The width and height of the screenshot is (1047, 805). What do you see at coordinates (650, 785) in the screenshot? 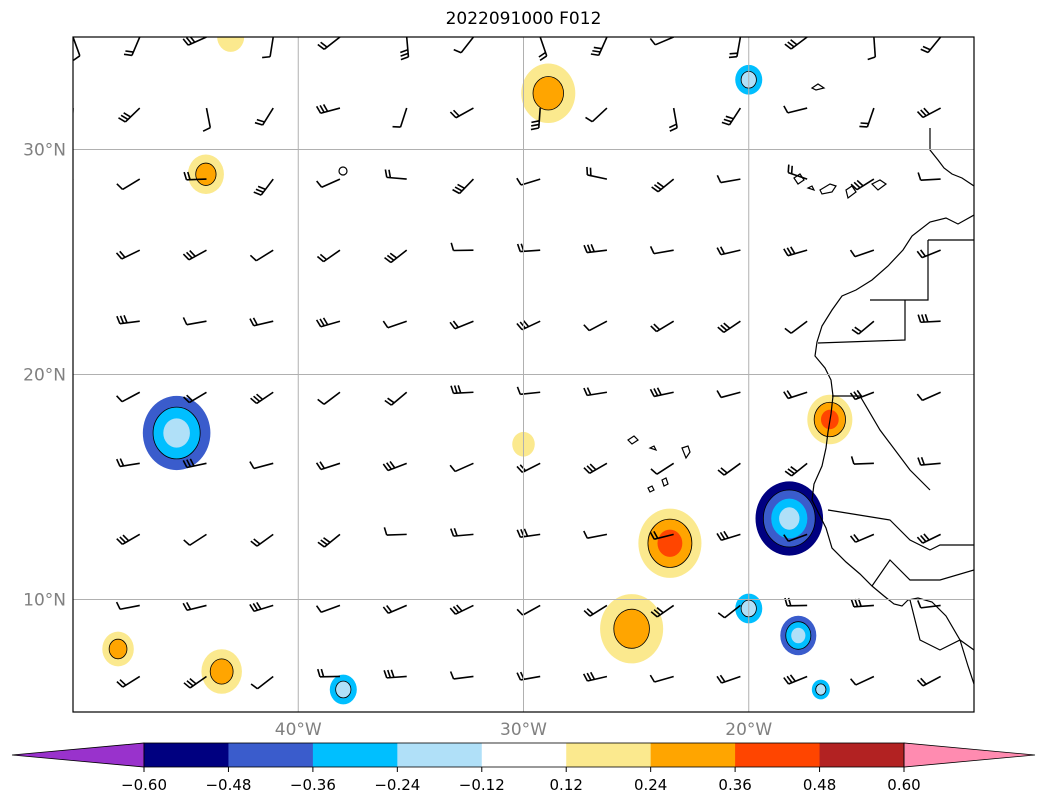
I see `colorbar-tick-label: 0.24` at bounding box center [650, 785].